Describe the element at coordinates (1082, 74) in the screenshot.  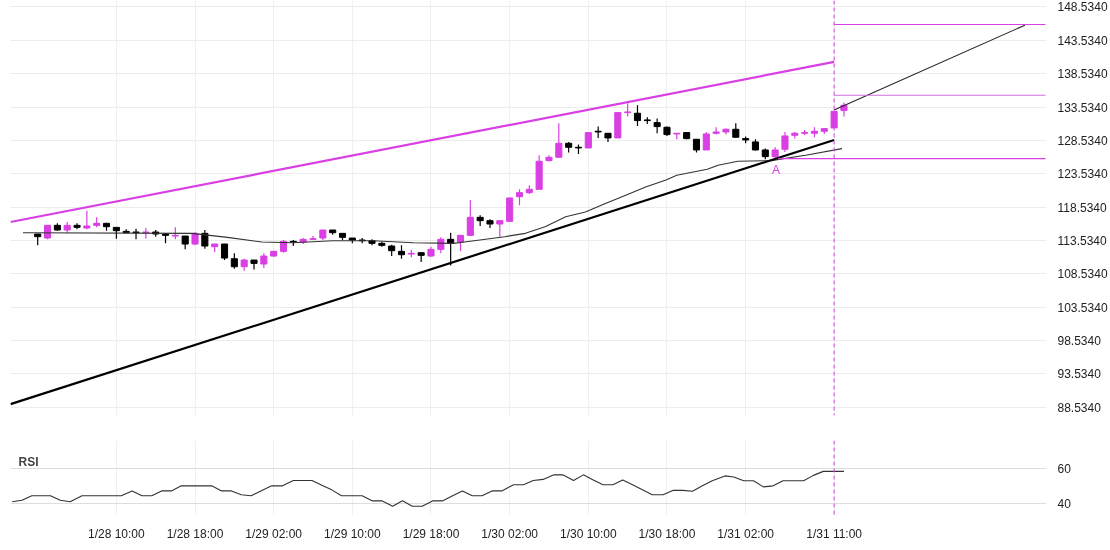
I see `y-tick-label: 138.5340` at that location.